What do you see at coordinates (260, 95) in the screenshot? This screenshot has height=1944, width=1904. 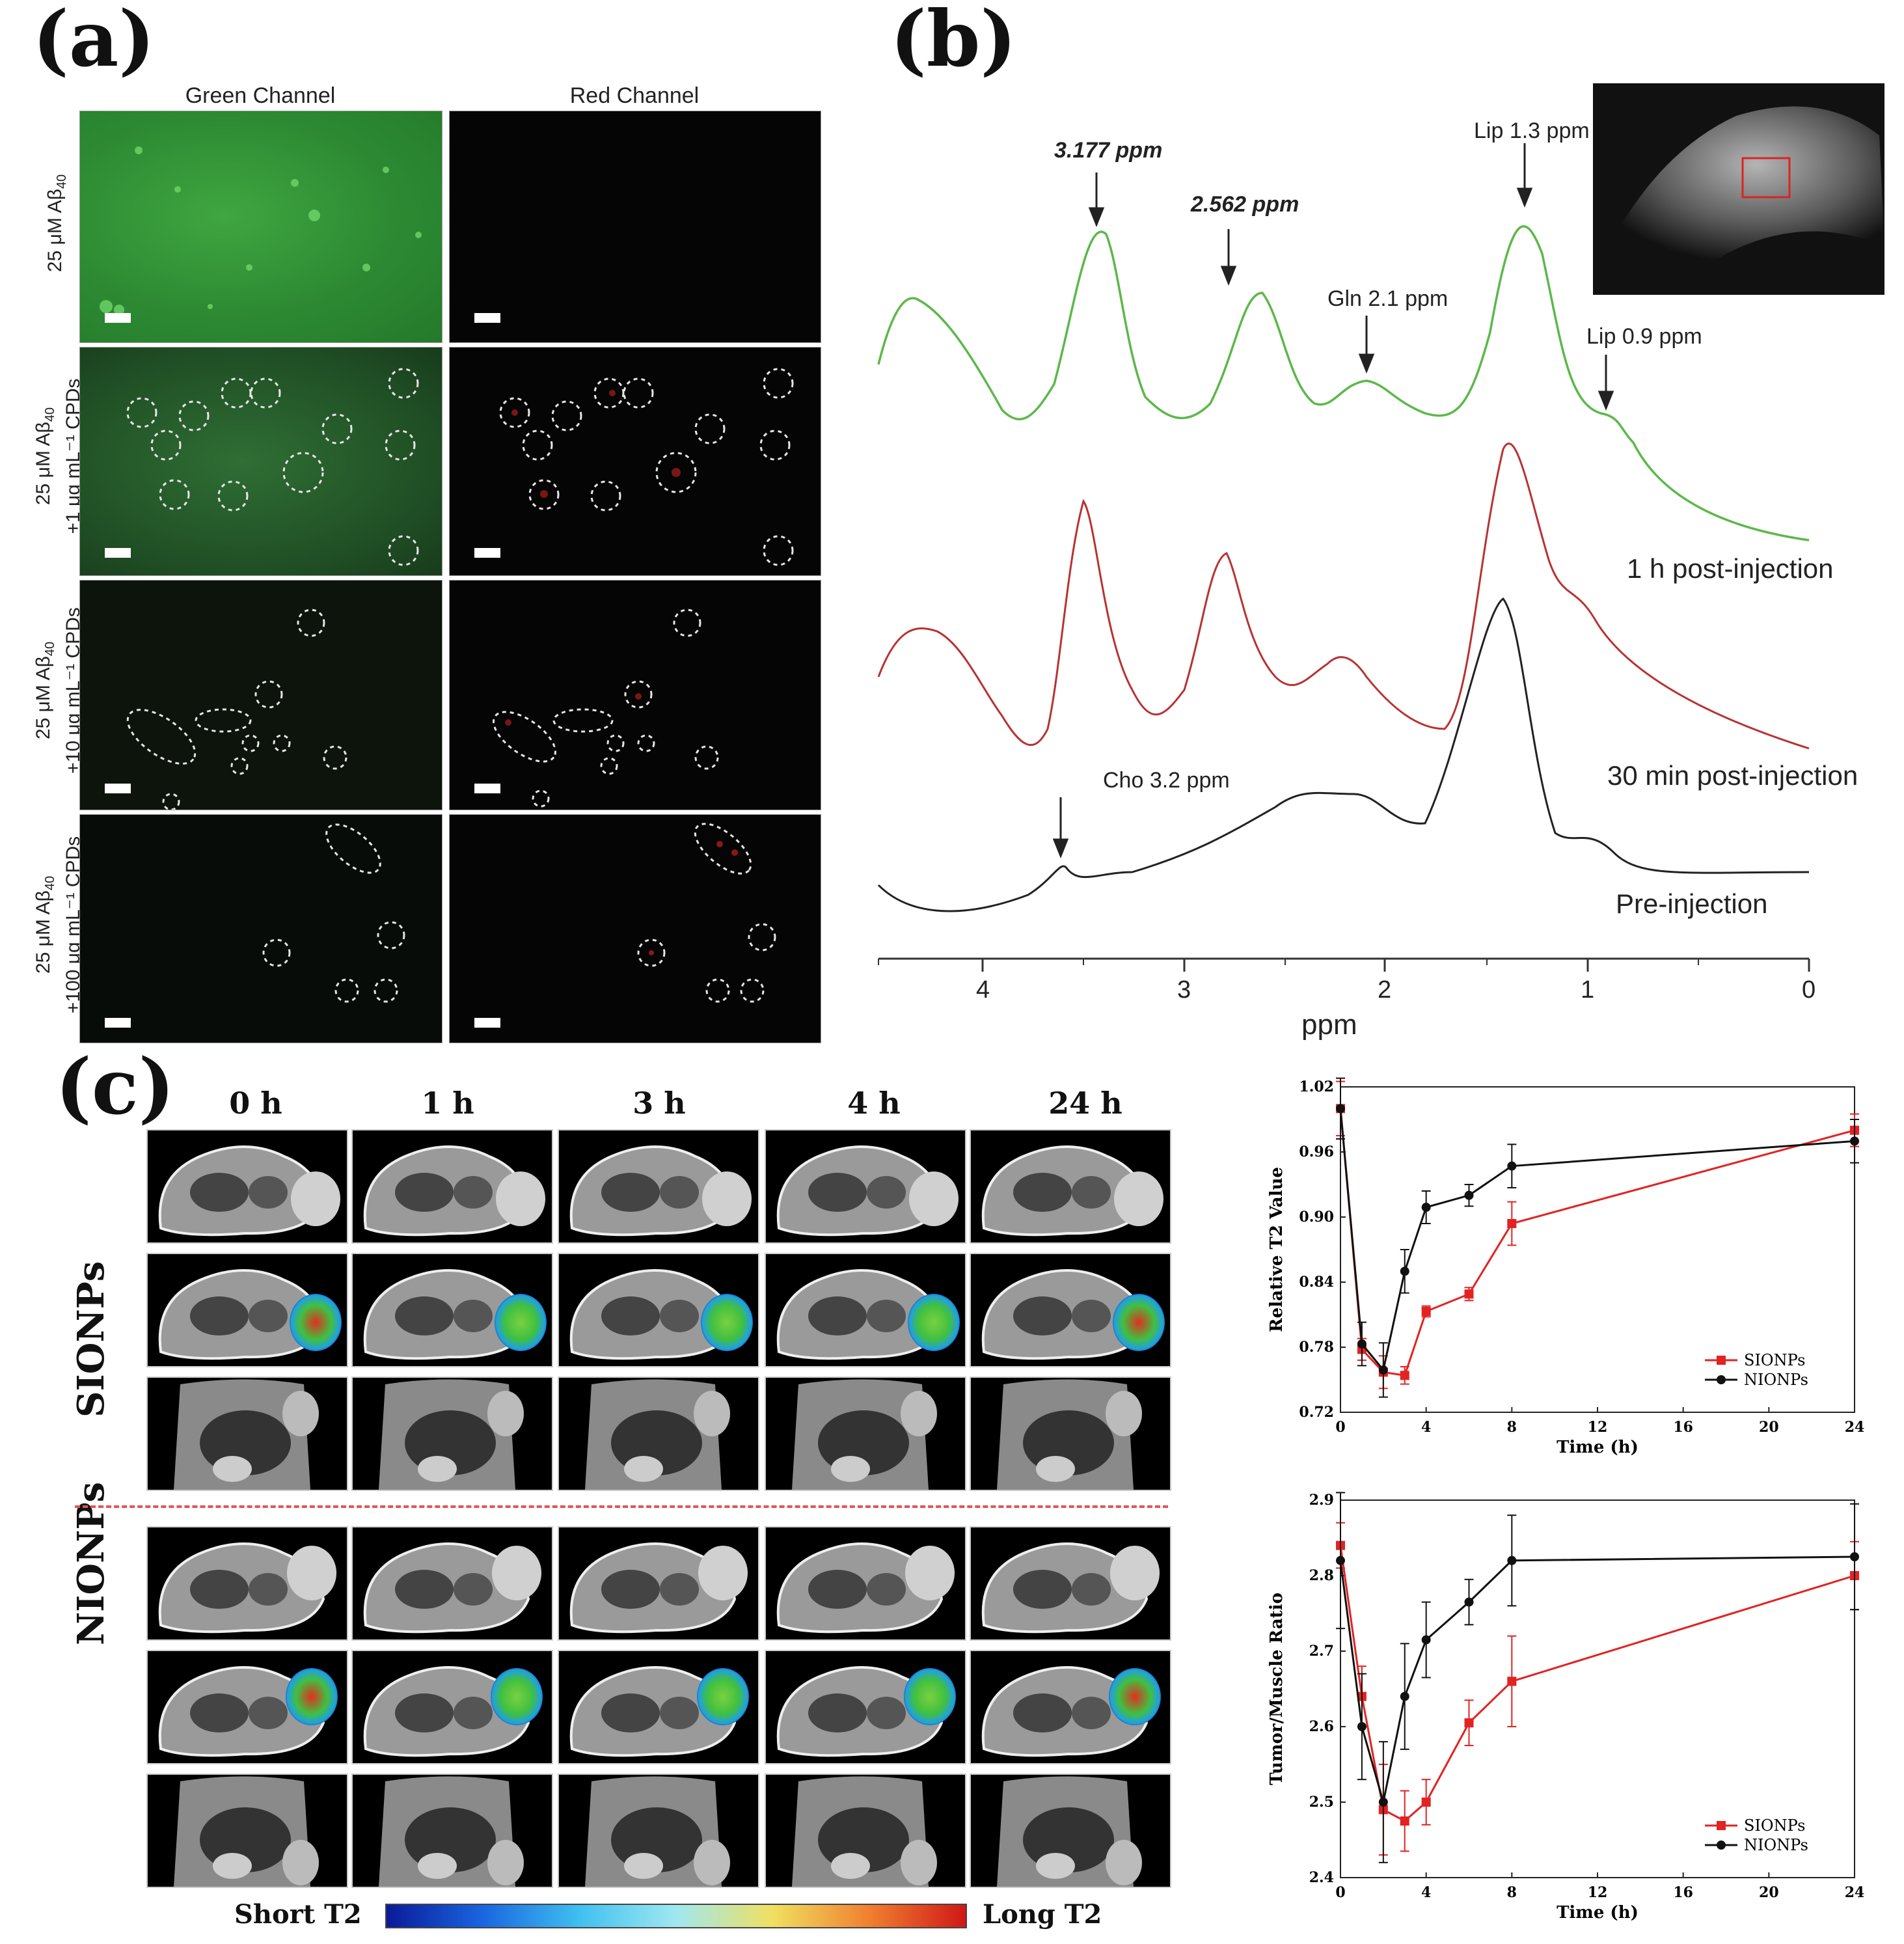 I see `green-channel-title: Green Channel` at bounding box center [260, 95].